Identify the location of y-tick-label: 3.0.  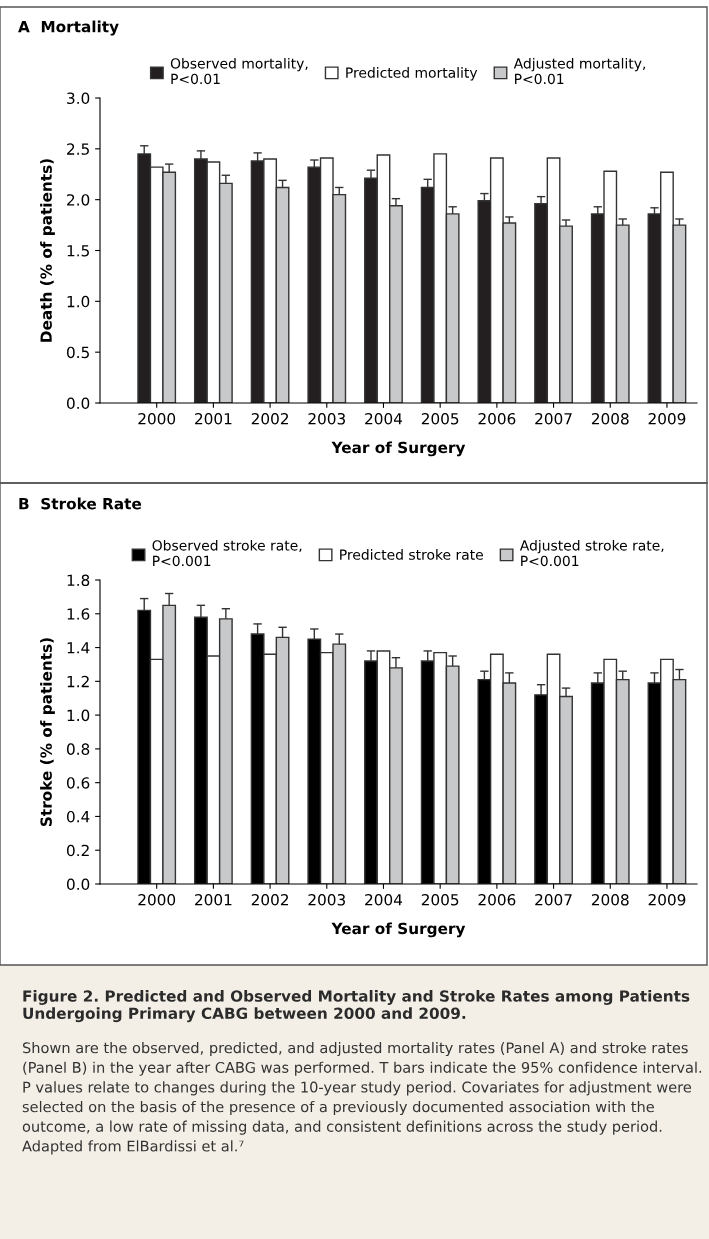
(78, 98).